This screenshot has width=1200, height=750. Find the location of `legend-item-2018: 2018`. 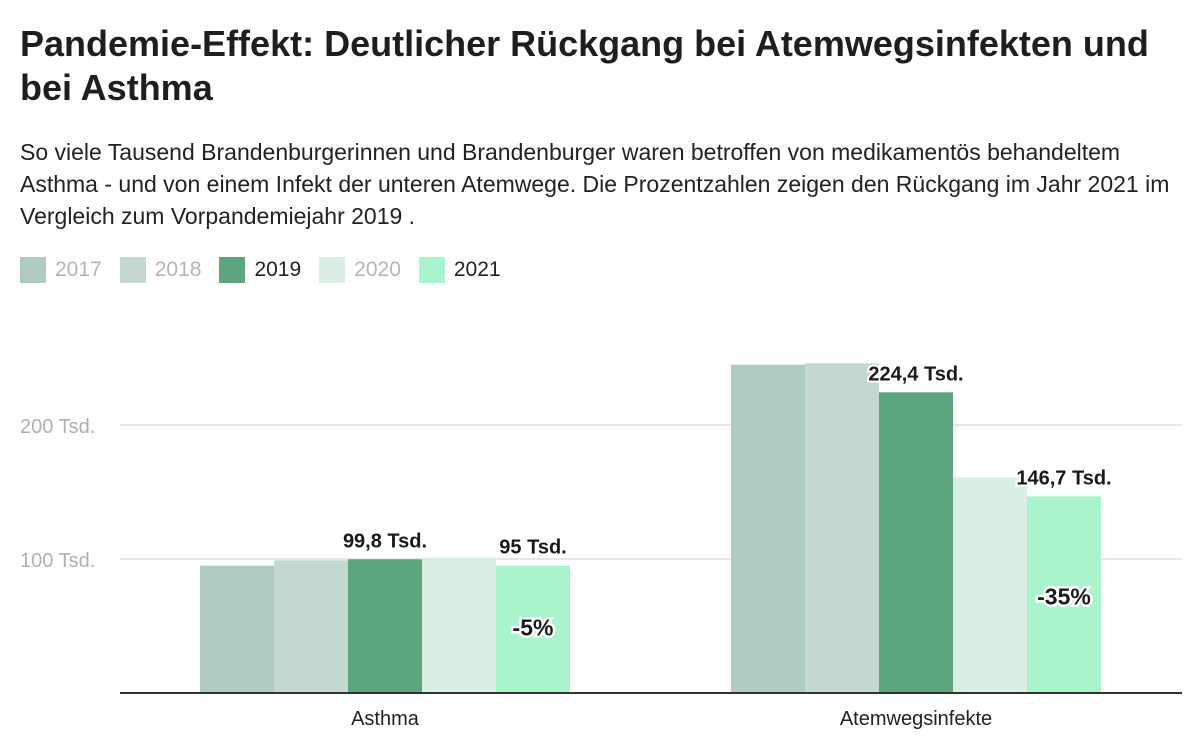

legend-item-2018: 2018 is located at coordinates (160, 270).